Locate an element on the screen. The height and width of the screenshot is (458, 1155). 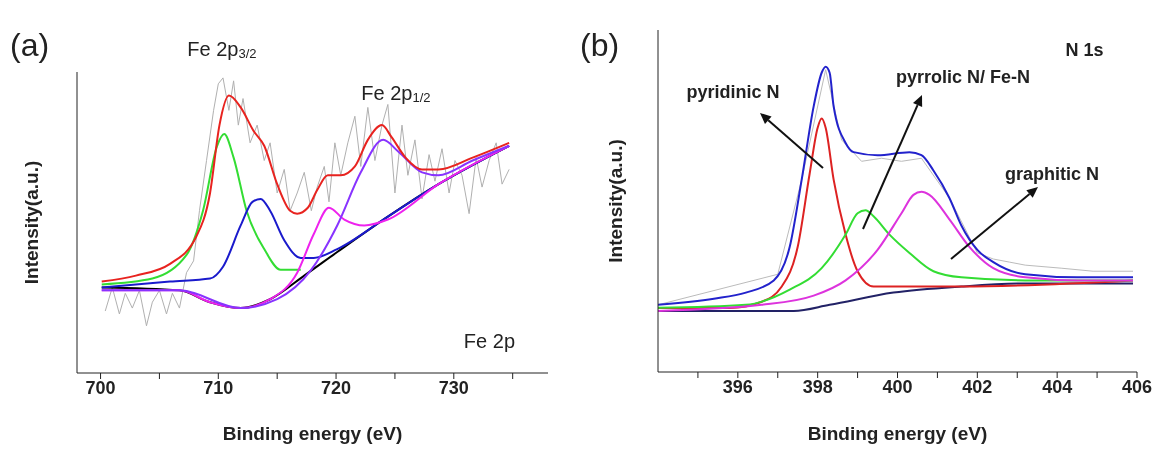
x-tick-label: 402 is located at coordinates (977, 386).